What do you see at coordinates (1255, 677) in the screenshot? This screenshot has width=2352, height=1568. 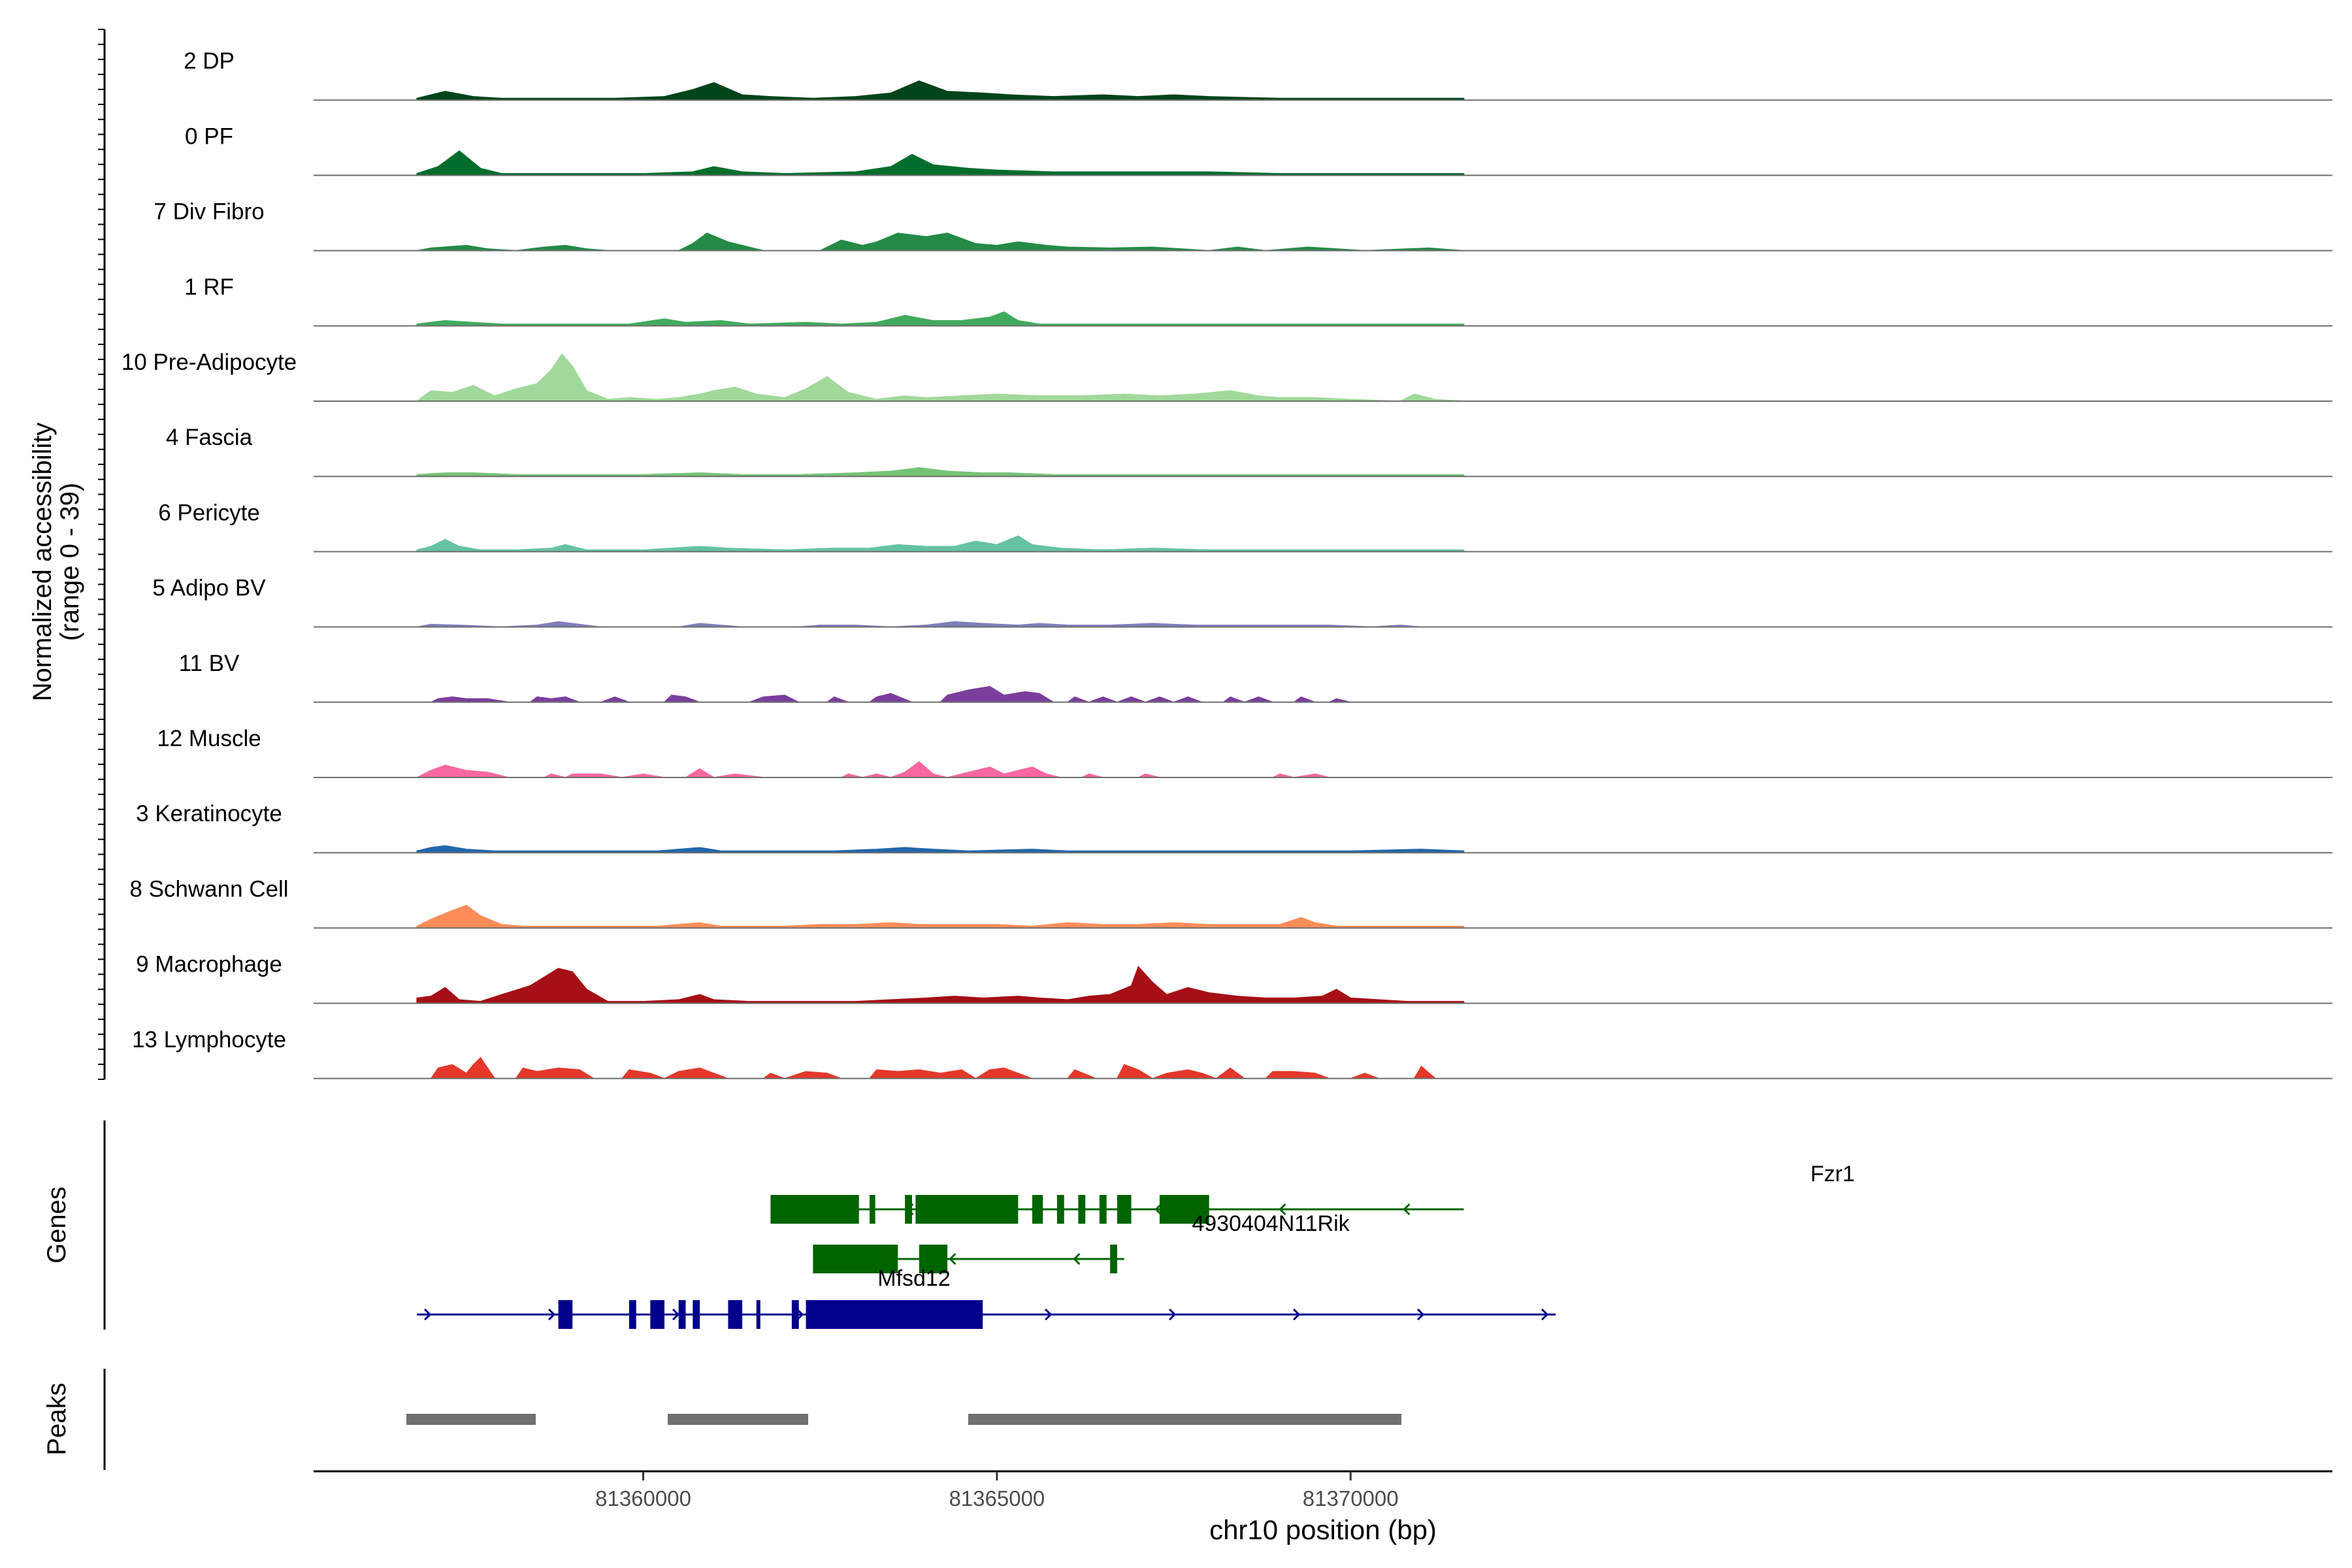 I see `track: 11 BV` at bounding box center [1255, 677].